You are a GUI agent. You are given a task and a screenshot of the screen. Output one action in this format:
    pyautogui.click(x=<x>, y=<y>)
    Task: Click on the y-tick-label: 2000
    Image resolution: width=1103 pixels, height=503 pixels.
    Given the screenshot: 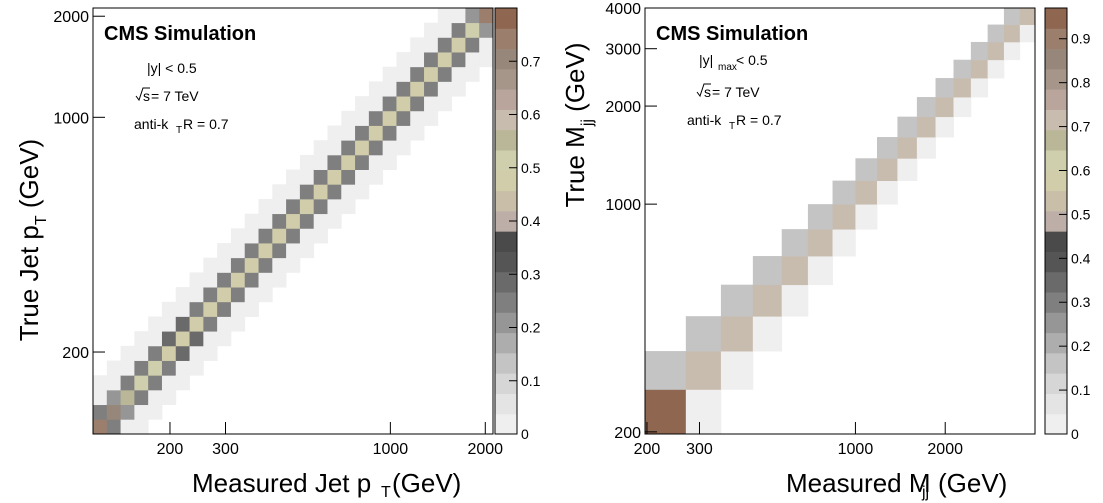 What is the action you would take?
    pyautogui.click(x=71, y=17)
    